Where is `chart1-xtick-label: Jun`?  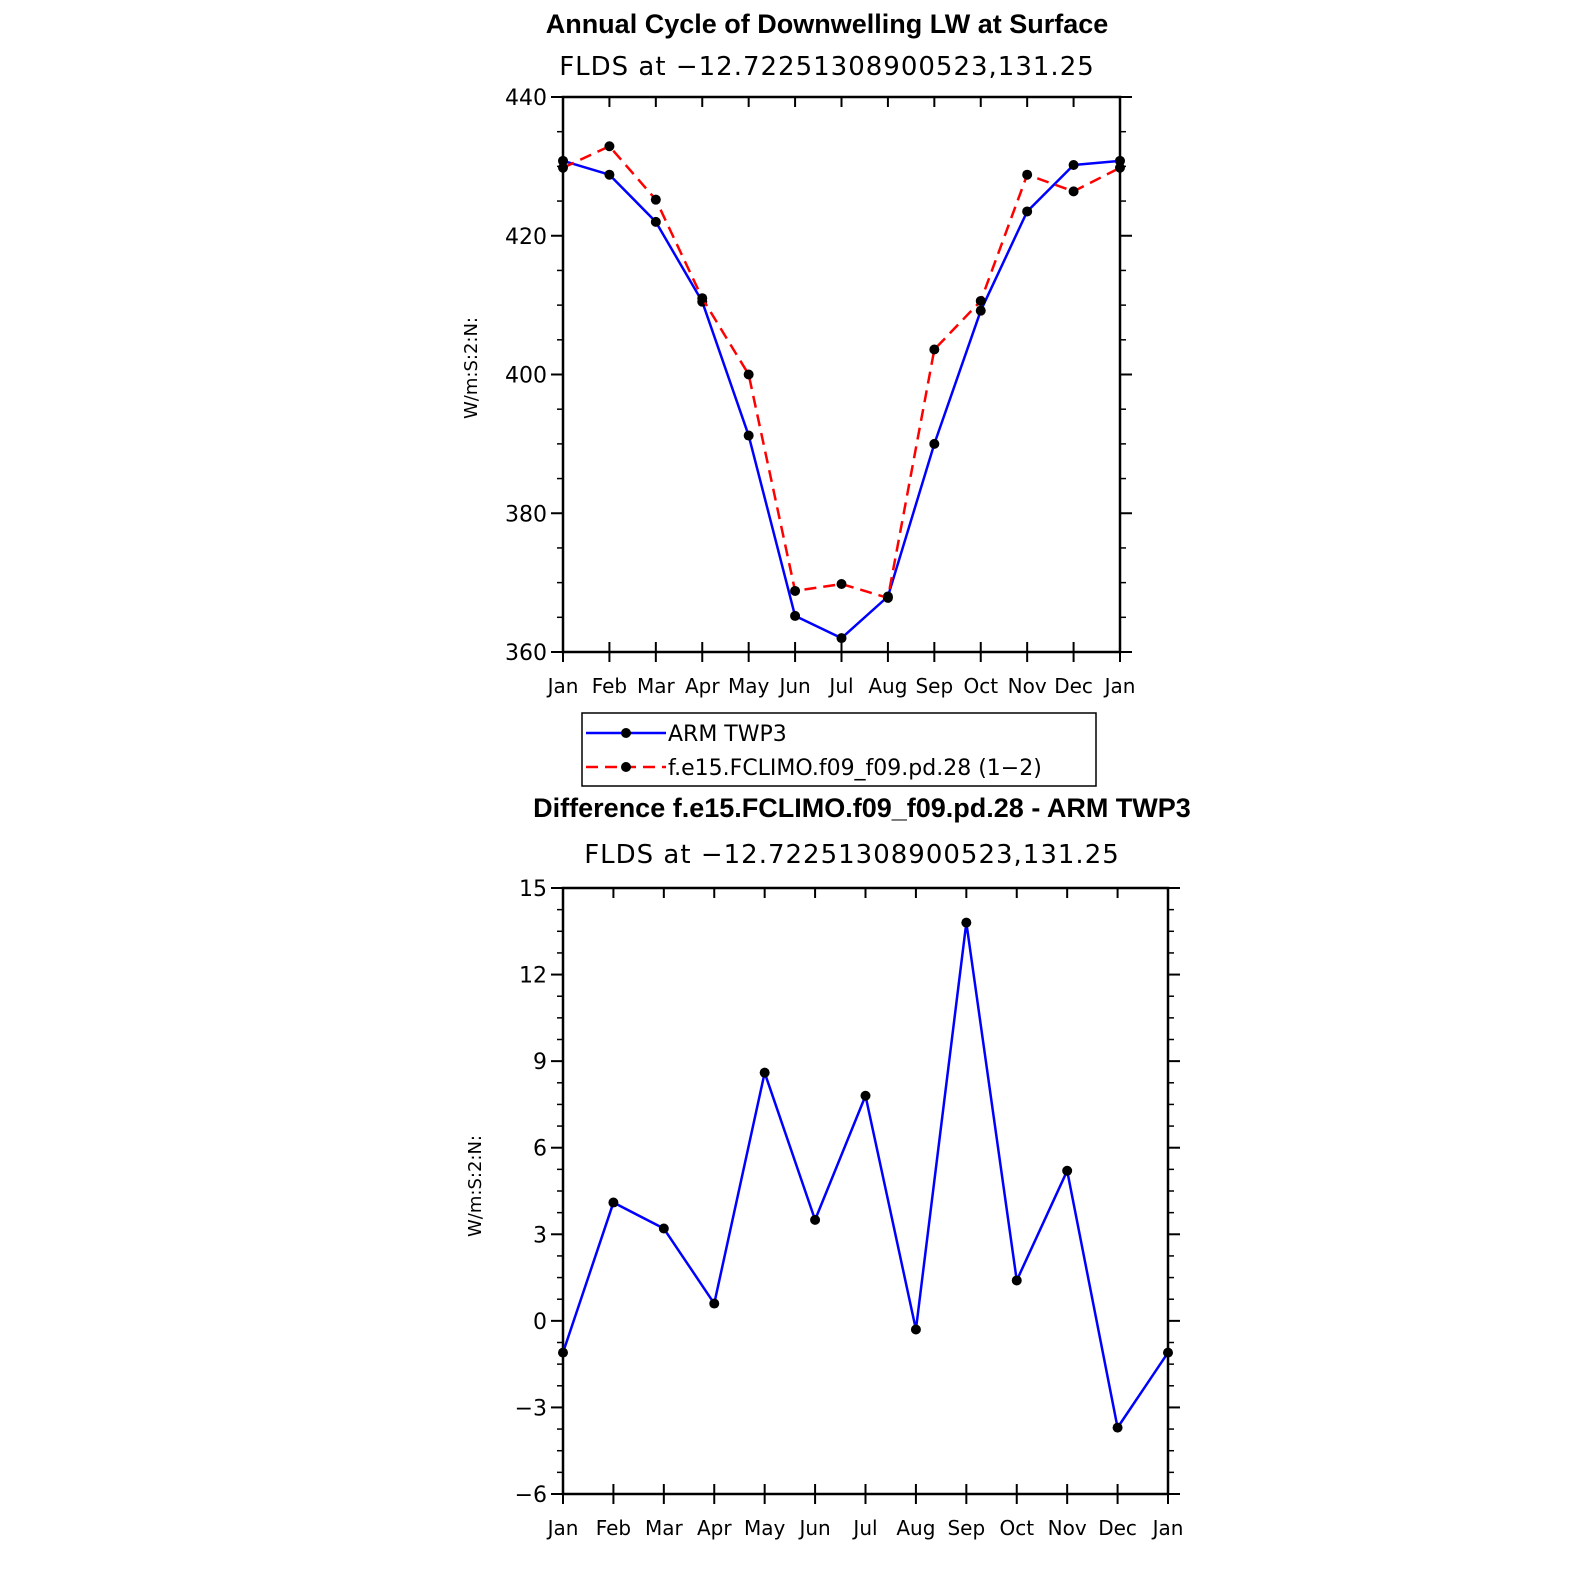 chart1-xtick-label: Jun is located at coordinates (793, 686).